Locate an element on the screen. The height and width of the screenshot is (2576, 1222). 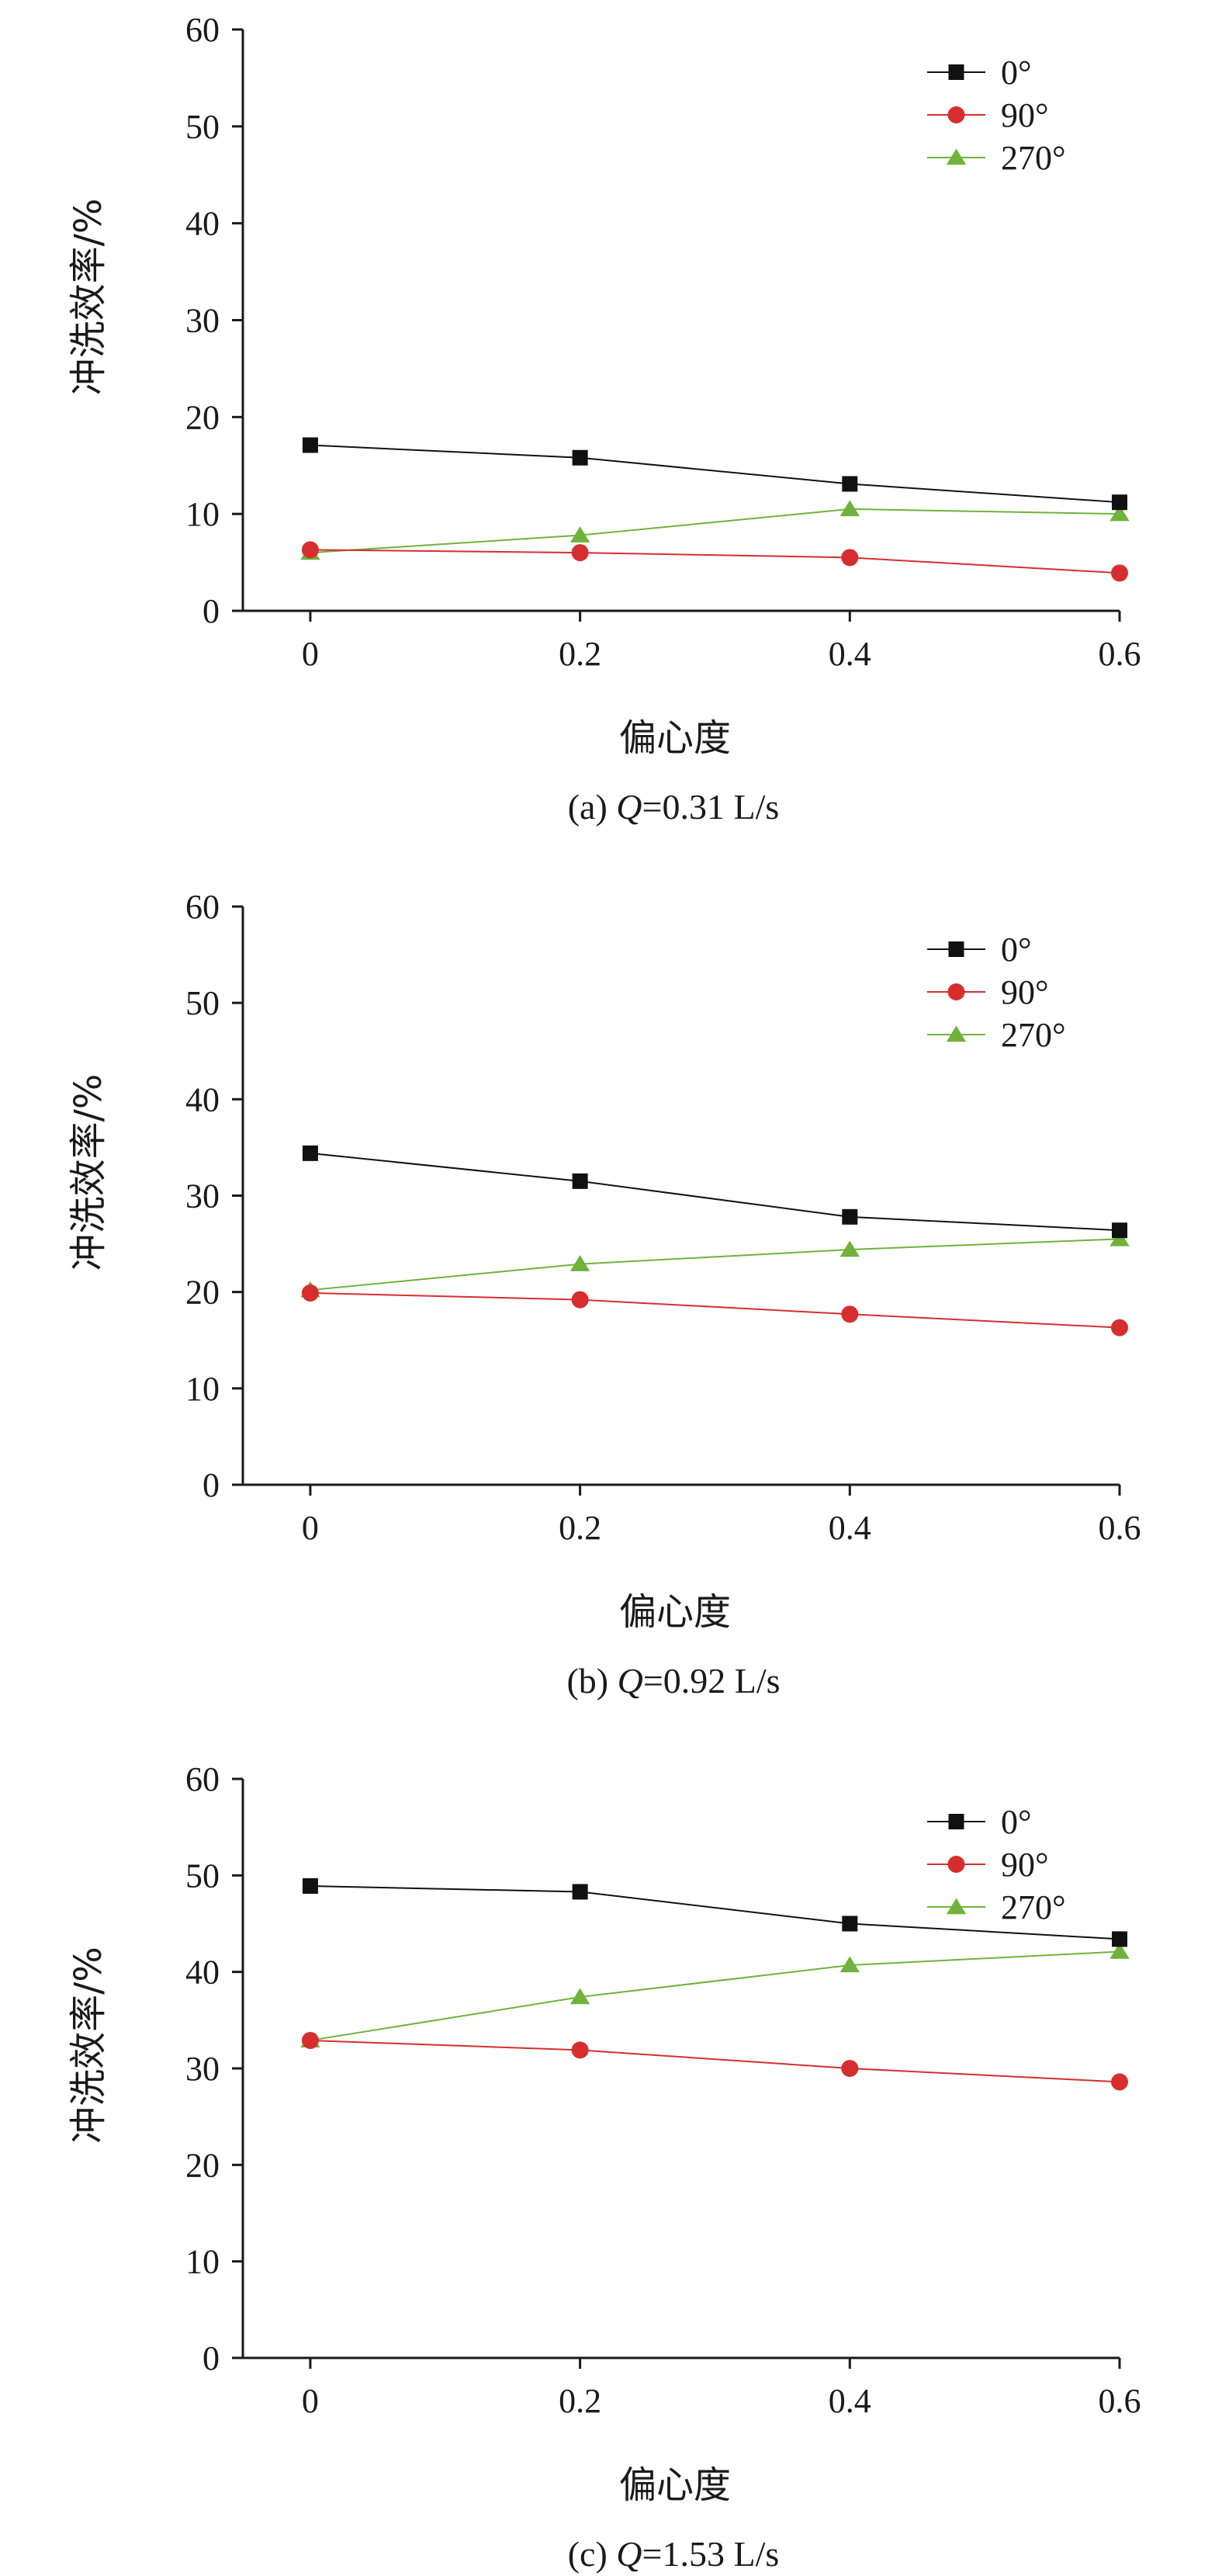
legend-label: 270° is located at coordinates (1033, 158).